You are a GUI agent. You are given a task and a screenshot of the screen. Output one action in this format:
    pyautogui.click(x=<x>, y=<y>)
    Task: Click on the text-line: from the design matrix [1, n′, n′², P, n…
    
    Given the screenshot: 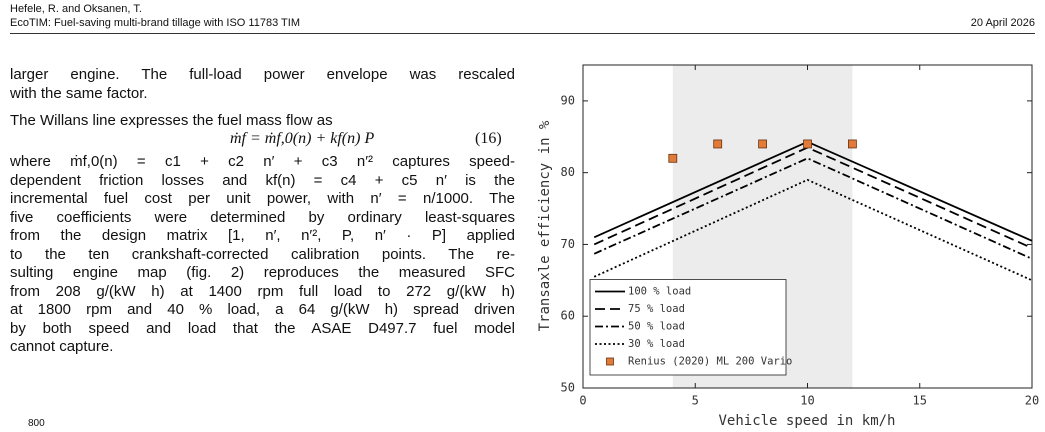 What is the action you would take?
    pyautogui.click(x=262, y=235)
    